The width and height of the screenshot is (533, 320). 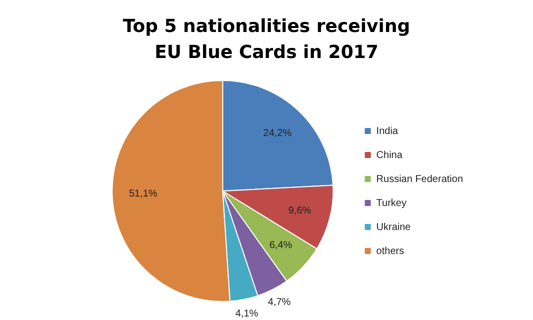 What do you see at coordinates (300, 210) in the screenshot?
I see `data-label: 9,6%` at bounding box center [300, 210].